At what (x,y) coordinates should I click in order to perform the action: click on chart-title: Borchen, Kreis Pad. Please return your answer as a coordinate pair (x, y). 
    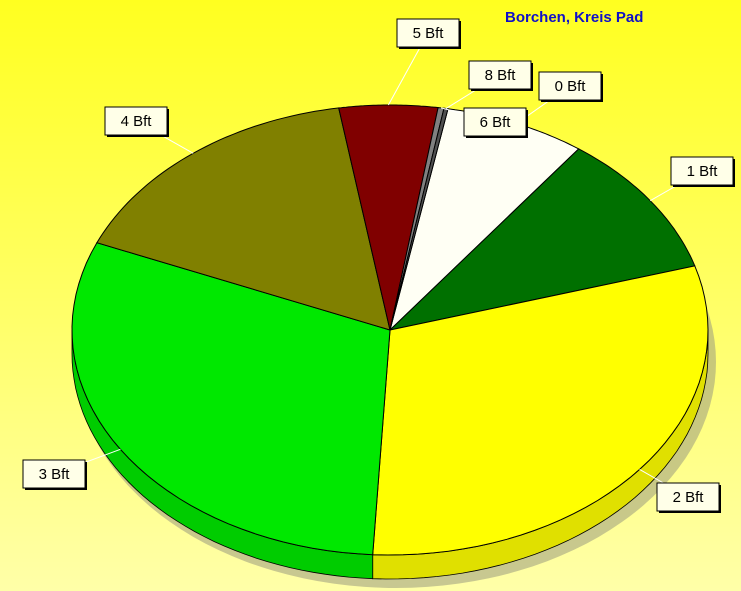
    Looking at the image, I should click on (574, 17).